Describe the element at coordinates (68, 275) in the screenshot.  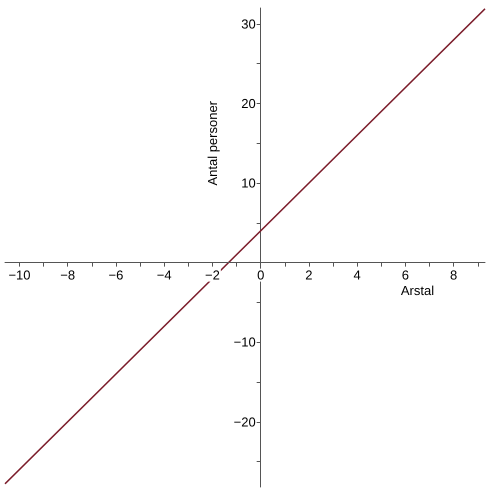
I see `x-tick-label: −8` at that location.